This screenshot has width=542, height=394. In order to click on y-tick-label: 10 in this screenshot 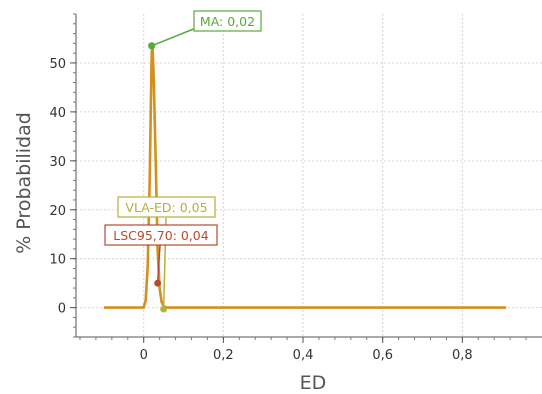, I will do `click(57, 260)`.